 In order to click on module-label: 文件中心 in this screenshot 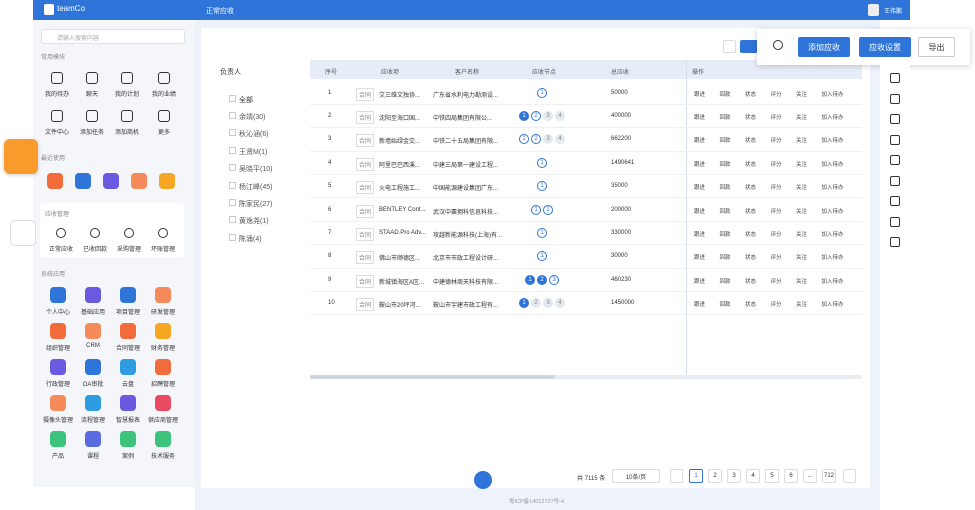, I will do `click(56, 133)`.